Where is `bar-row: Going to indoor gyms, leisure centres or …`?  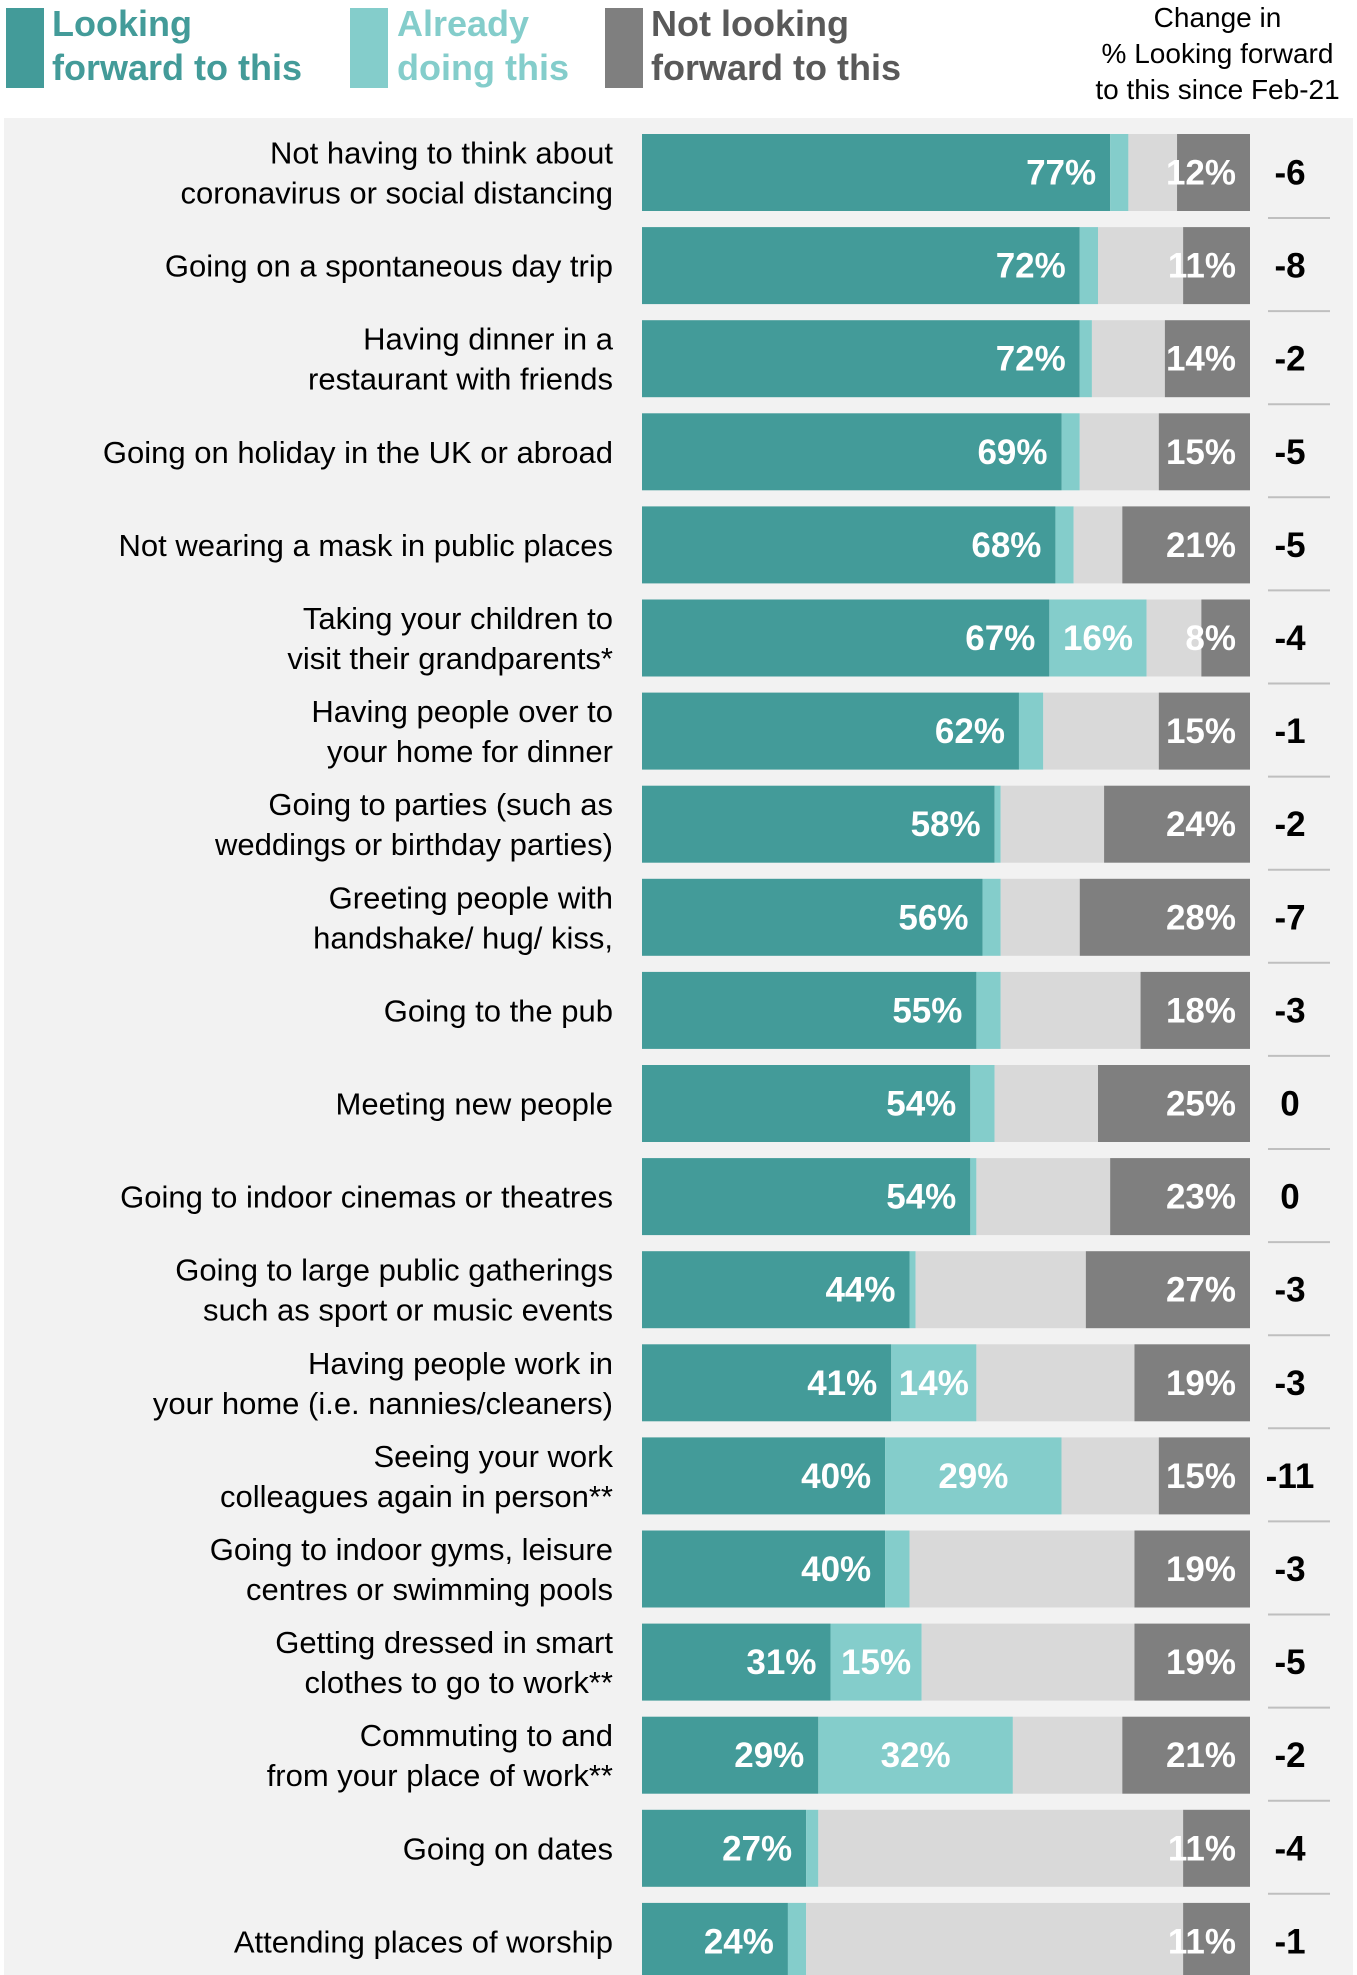 bar-row: Going to indoor gyms, leisure centres or … is located at coordinates (770, 1573).